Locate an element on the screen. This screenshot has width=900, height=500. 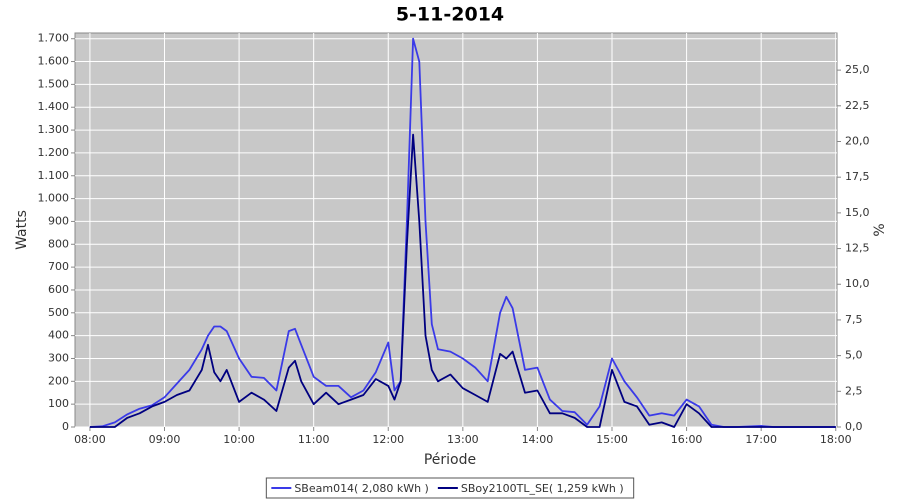
y2-tick-label: 22,5 is located at coordinates (857, 105).